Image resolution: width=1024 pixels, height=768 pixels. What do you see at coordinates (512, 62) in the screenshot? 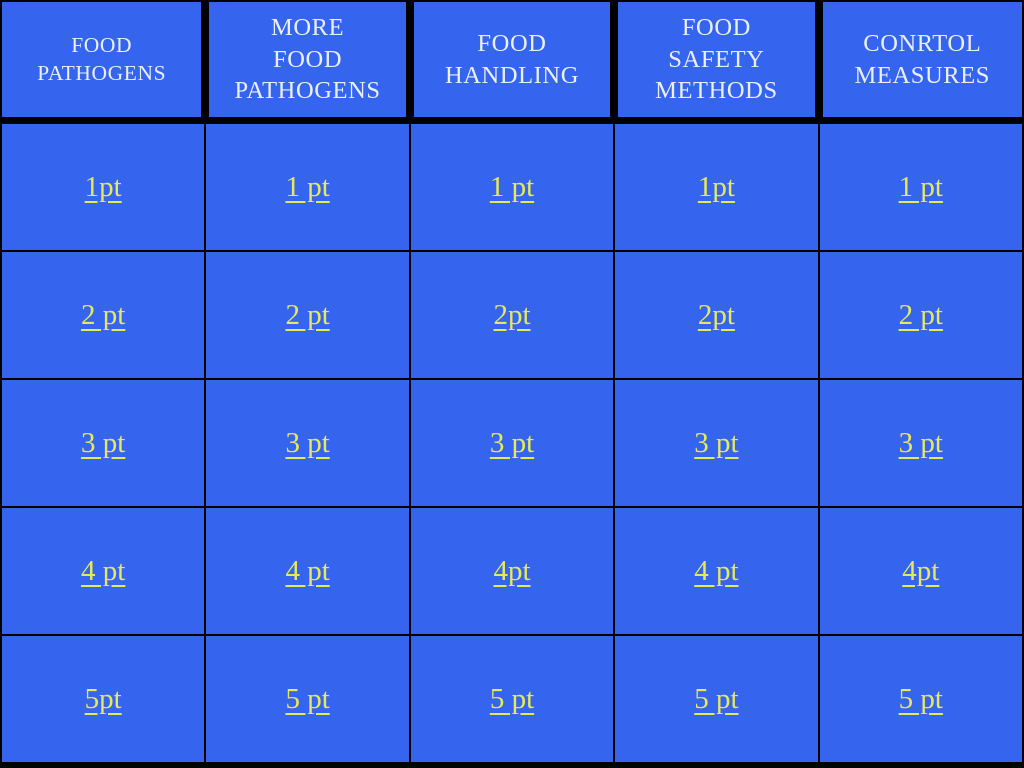
I see `category-header-food-handling: FOOD HANDLING` at bounding box center [512, 62].